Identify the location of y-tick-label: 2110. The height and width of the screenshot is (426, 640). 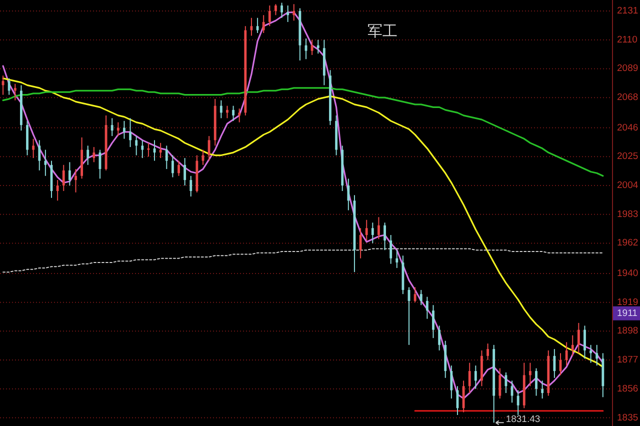
(627, 40).